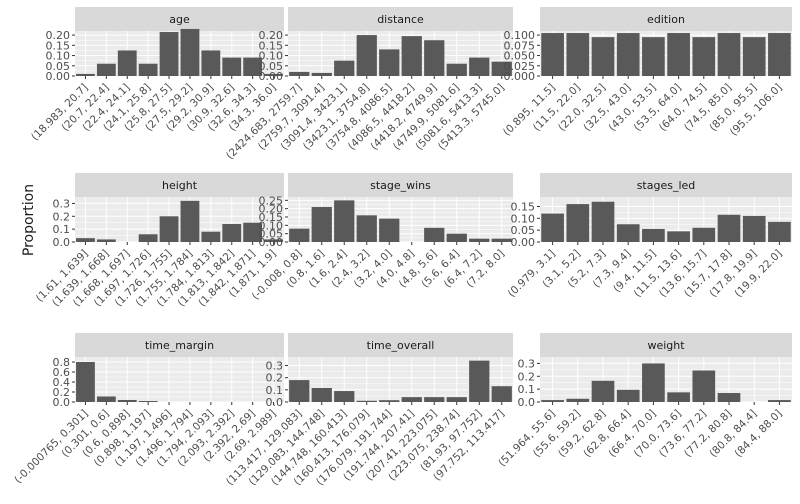 This screenshot has height=504, width=800. What do you see at coordinates (520, 76) in the screenshot?
I see `y-tick-label: 0.000` at bounding box center [520, 76].